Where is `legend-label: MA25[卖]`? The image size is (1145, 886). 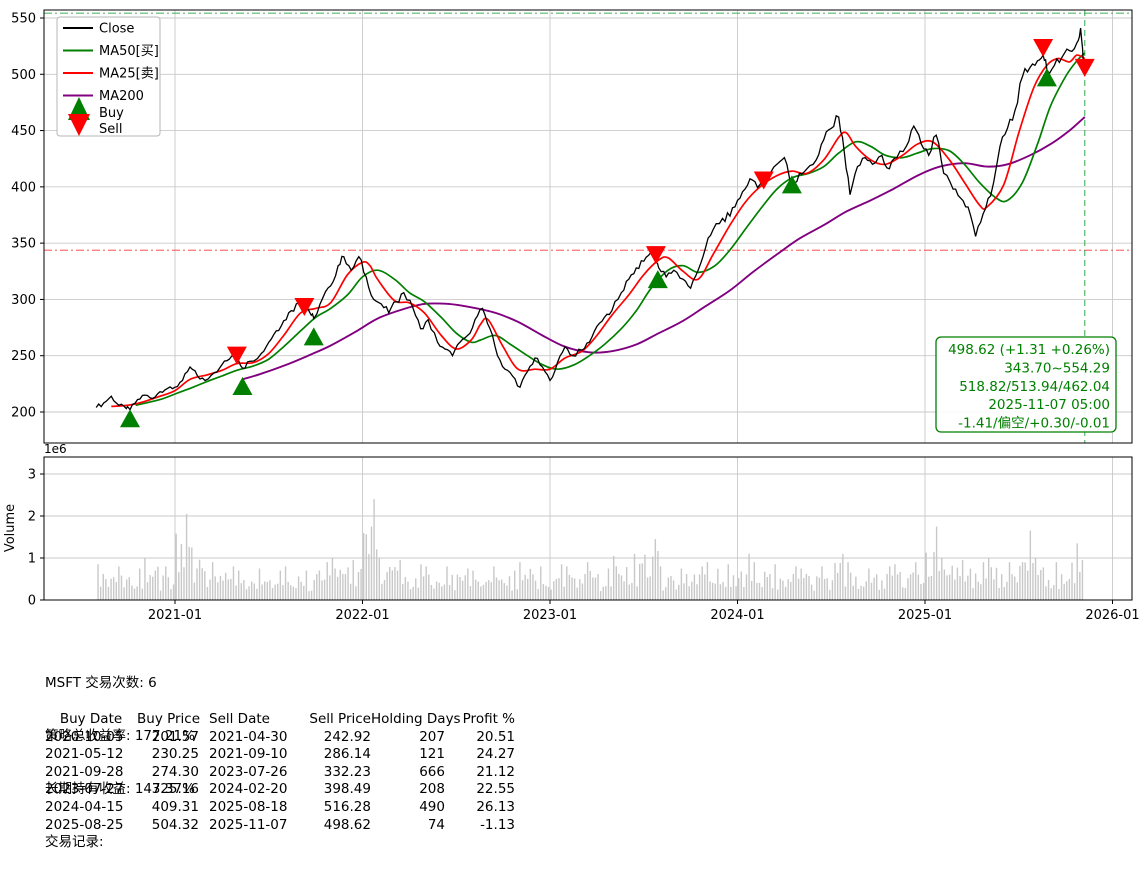 legend-label: MA25[卖] is located at coordinates (129, 74).